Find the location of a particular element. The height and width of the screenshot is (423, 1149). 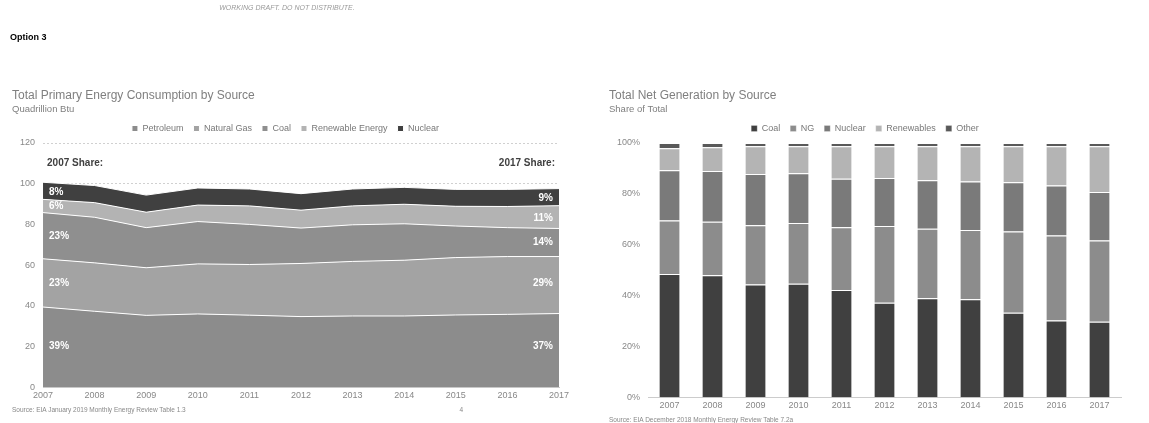

y-tick-label: 80 is located at coordinates (30, 223).